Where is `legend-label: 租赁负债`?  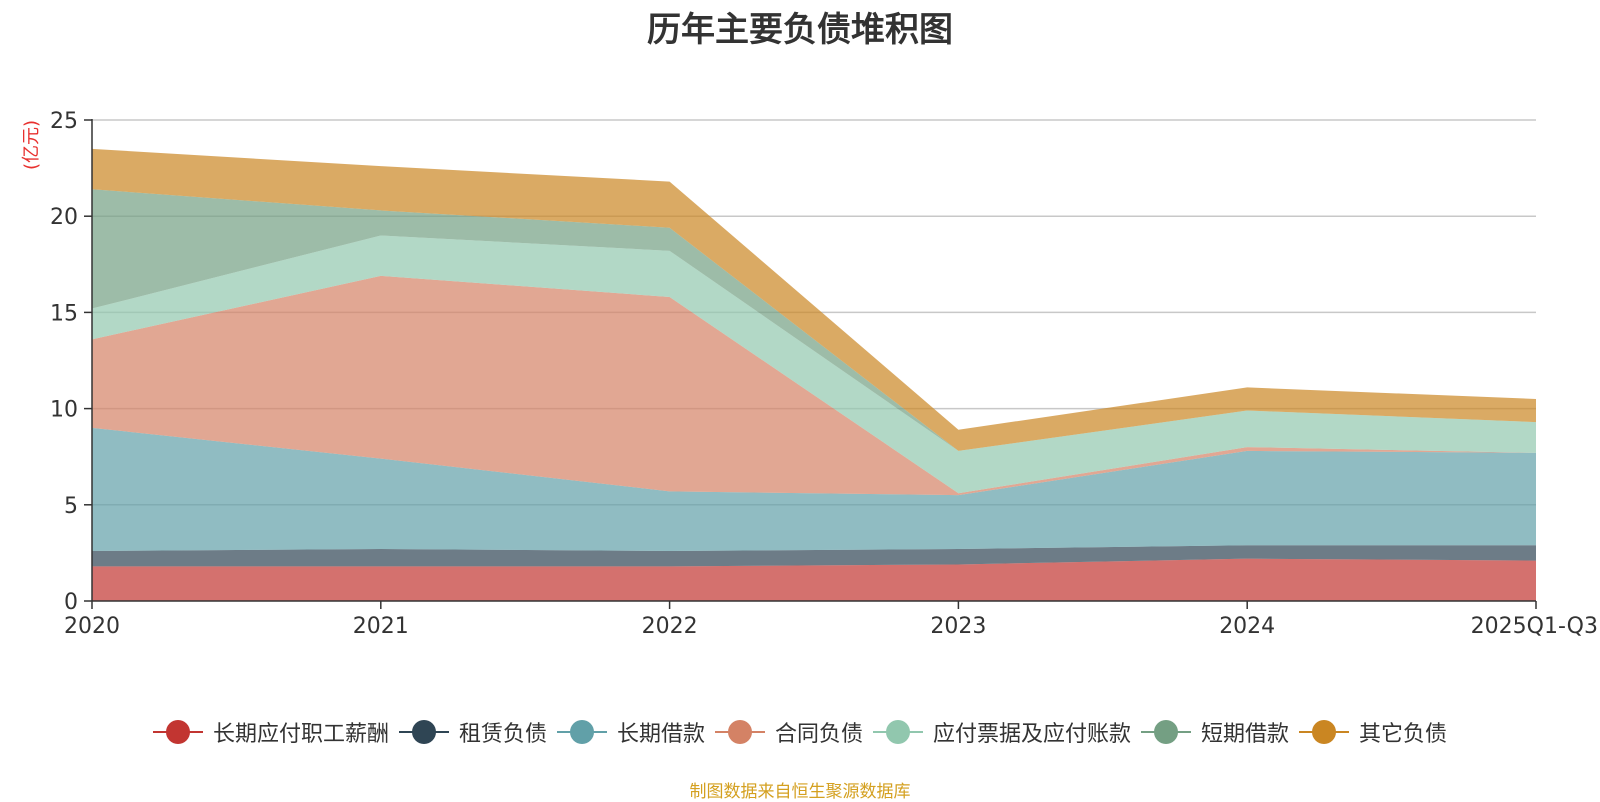
legend-label: 租赁负债 is located at coordinates (502, 734).